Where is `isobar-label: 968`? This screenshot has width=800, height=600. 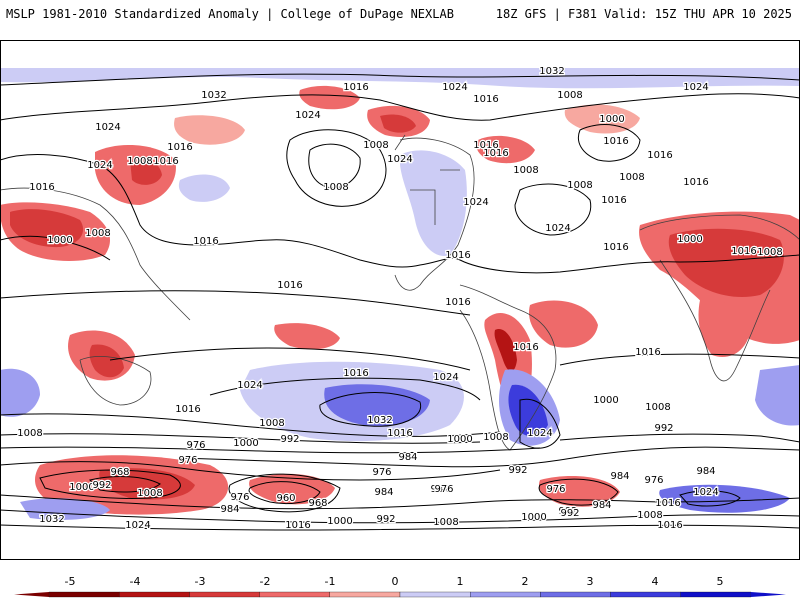 isobar-label: 968 is located at coordinates (317, 503).